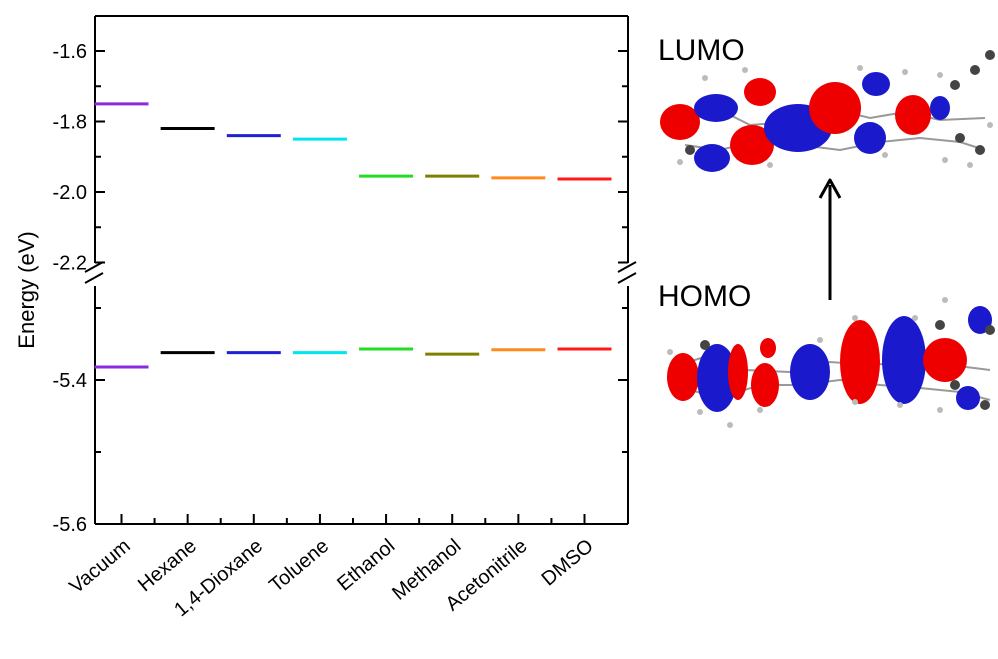  What do you see at coordinates (701, 50) in the screenshot?
I see `lumo-label: LUMO` at bounding box center [701, 50].